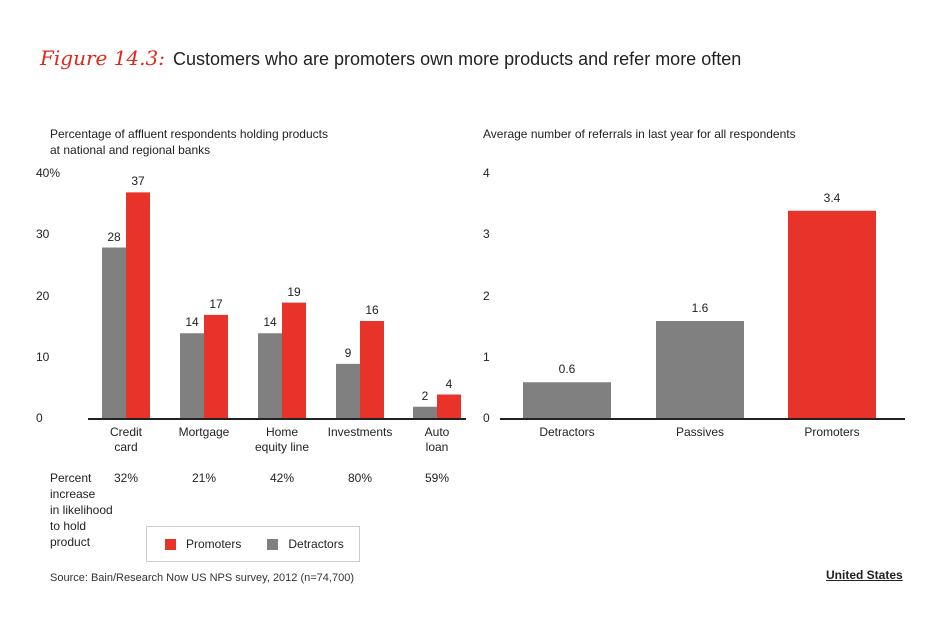  Describe the element at coordinates (449, 383) in the screenshot. I see `value-promoters-4: 4` at that location.